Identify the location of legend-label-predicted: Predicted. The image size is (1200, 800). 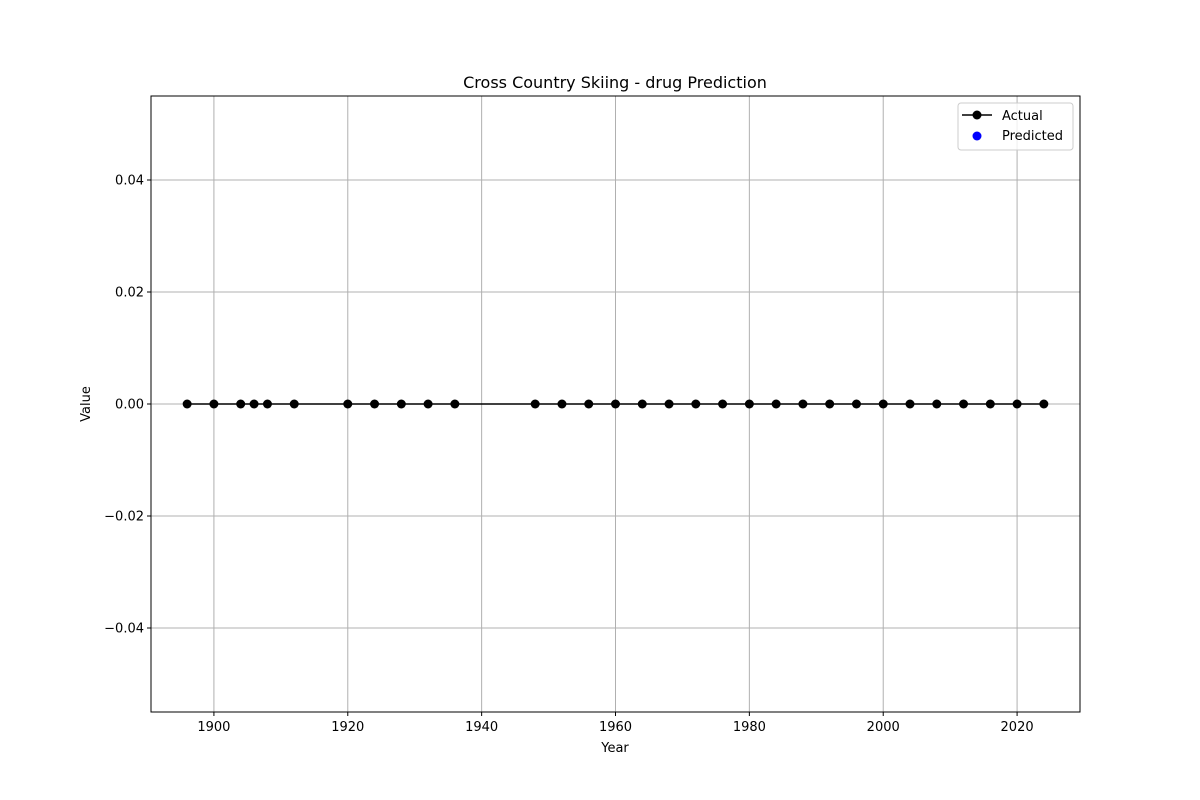
(1032, 136).